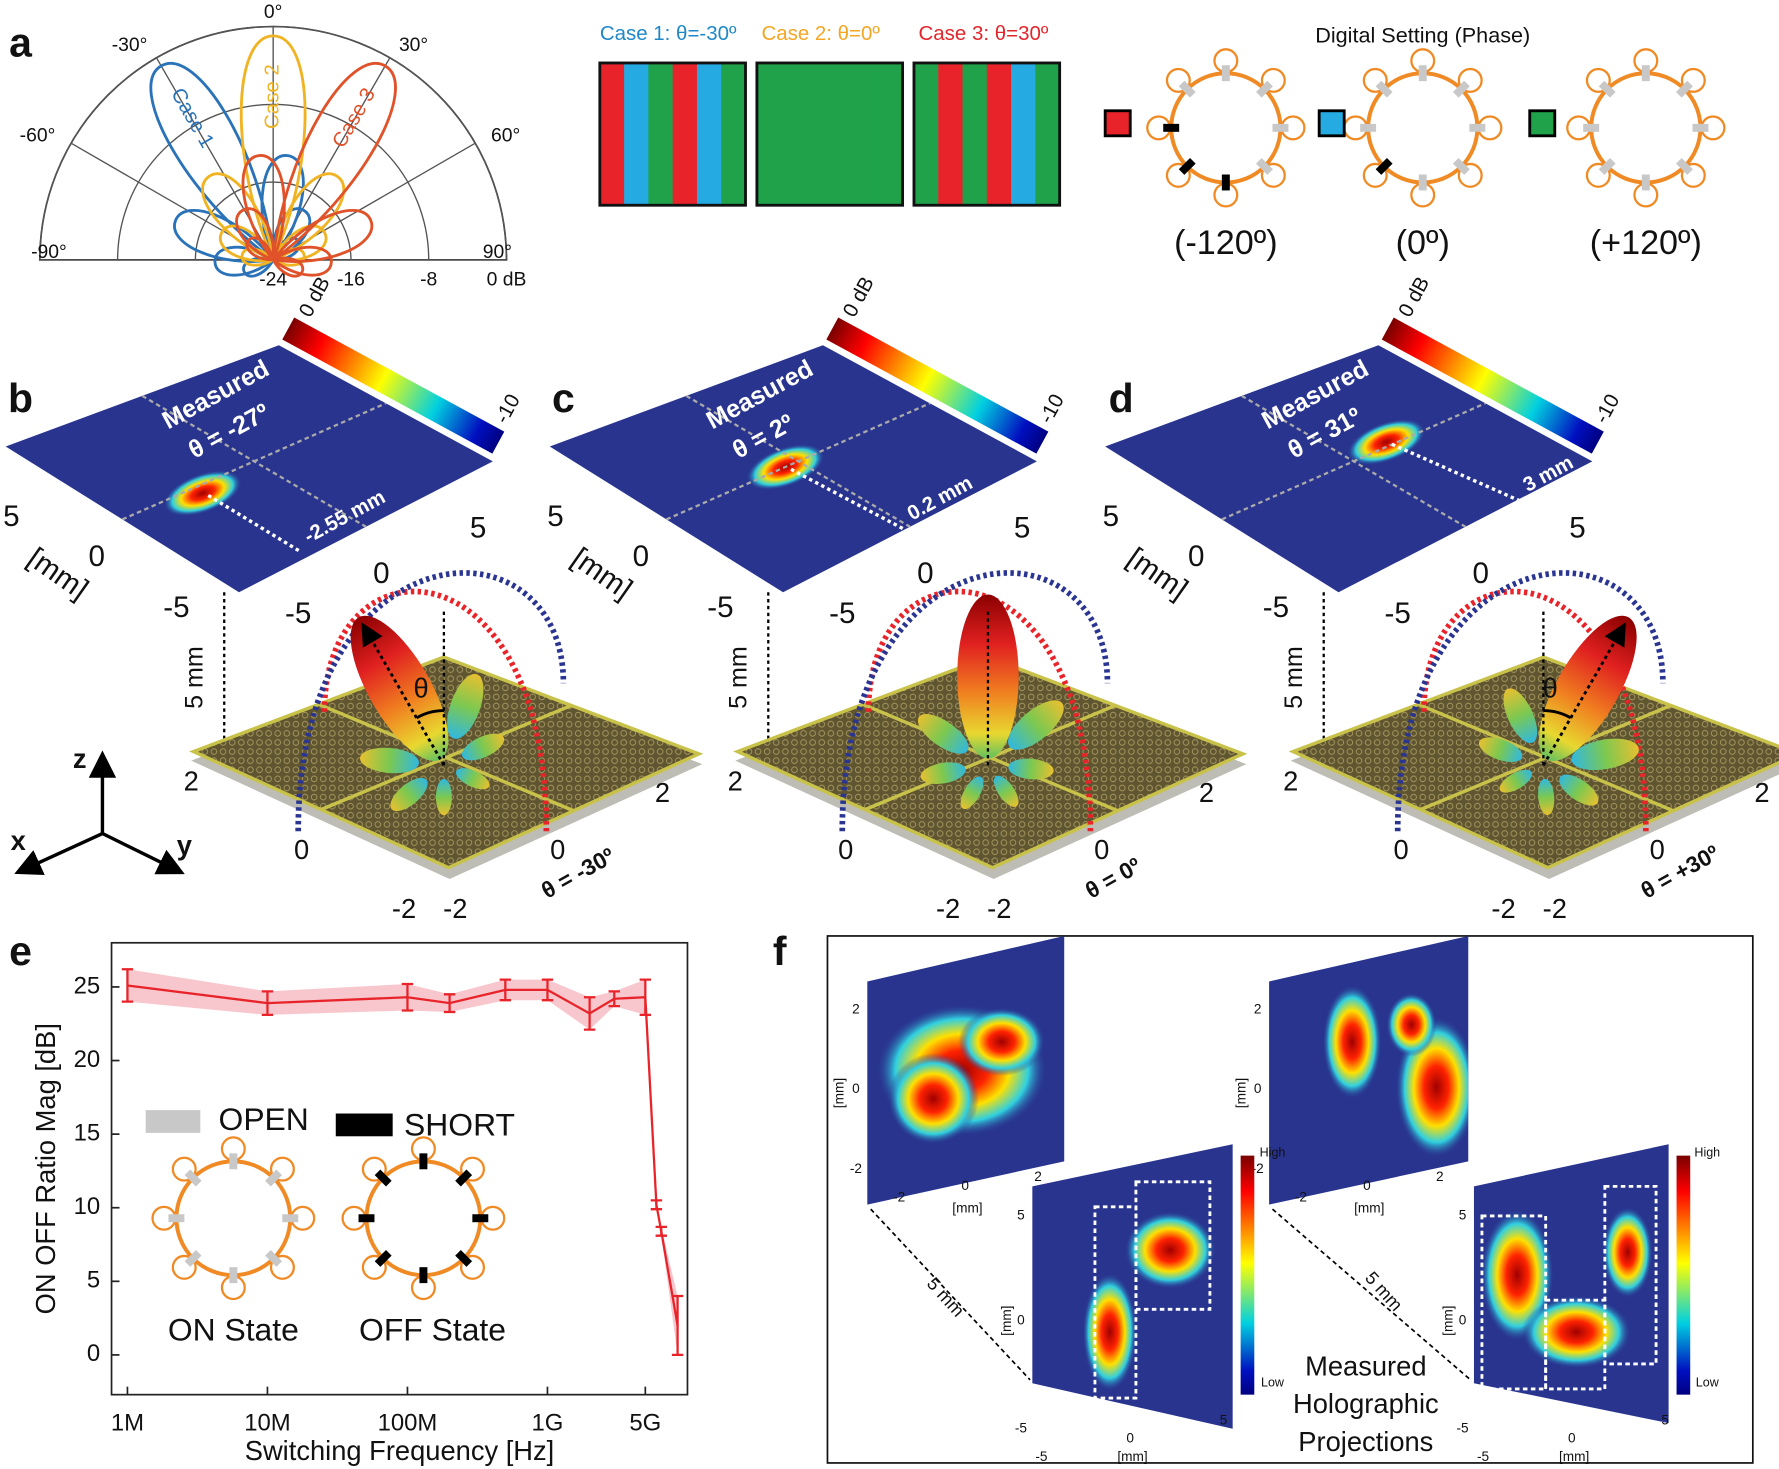 Image resolution: width=1779 pixels, height=1469 pixels. Describe the element at coordinates (173, 1121) in the screenshot. I see `open-swatch` at that location.